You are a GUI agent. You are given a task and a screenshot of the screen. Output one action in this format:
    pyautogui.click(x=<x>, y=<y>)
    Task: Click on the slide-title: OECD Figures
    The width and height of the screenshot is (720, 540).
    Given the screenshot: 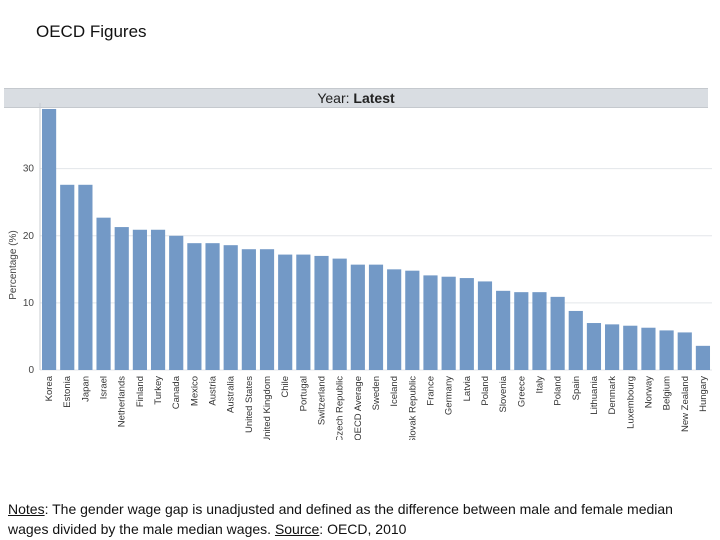 What is the action you would take?
    pyautogui.click(x=91, y=31)
    